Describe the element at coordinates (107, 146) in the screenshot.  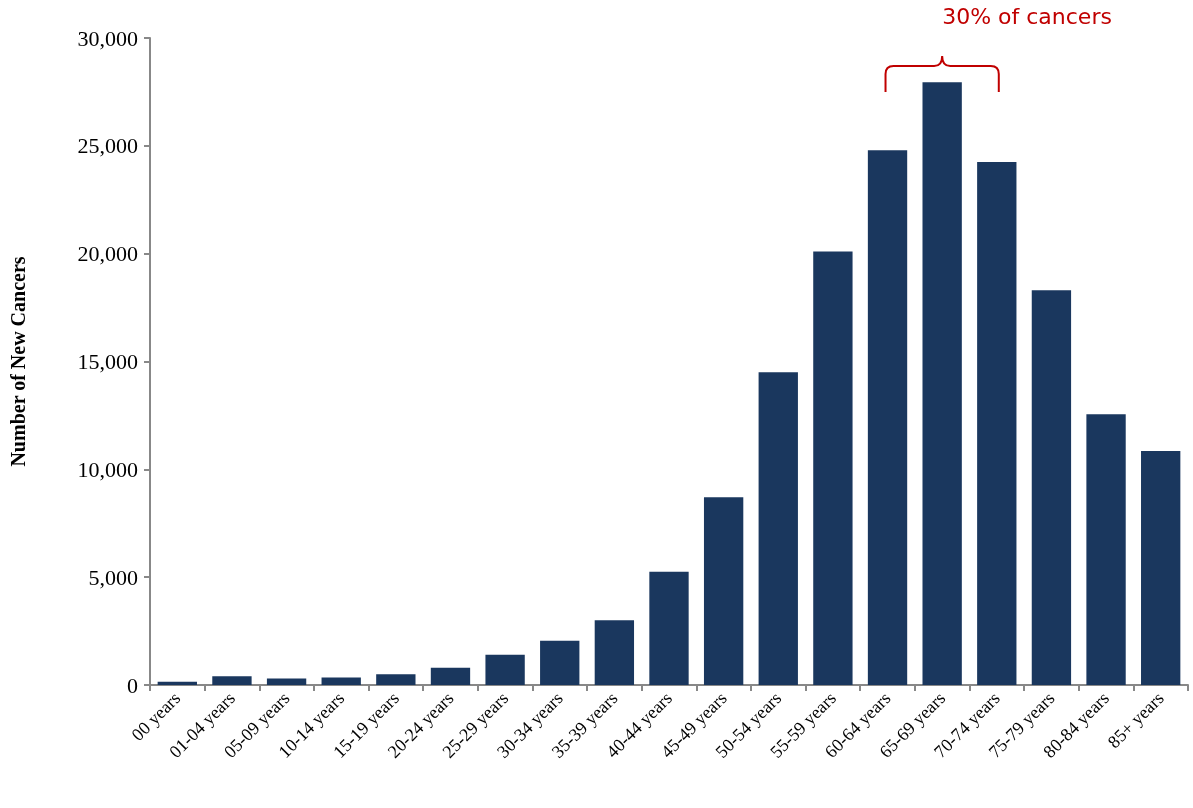
I see `y-tick-label: 25,000` at that location.